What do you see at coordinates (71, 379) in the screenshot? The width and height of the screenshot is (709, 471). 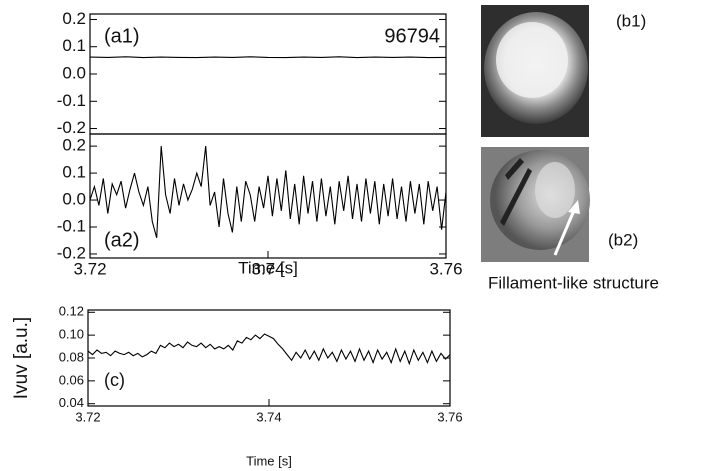 I see `y-tick-label: 0.06` at bounding box center [71, 379].